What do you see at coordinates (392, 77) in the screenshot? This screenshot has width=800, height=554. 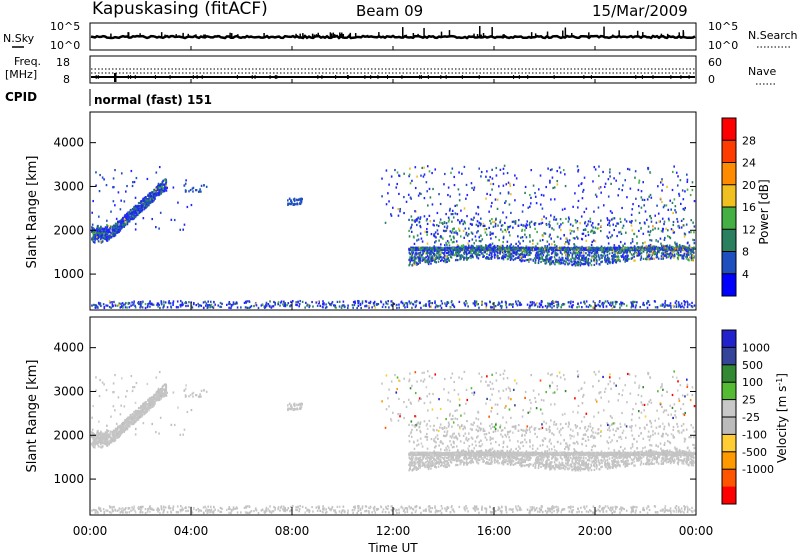 I see `frequency-trace-ticks` at bounding box center [392, 77].